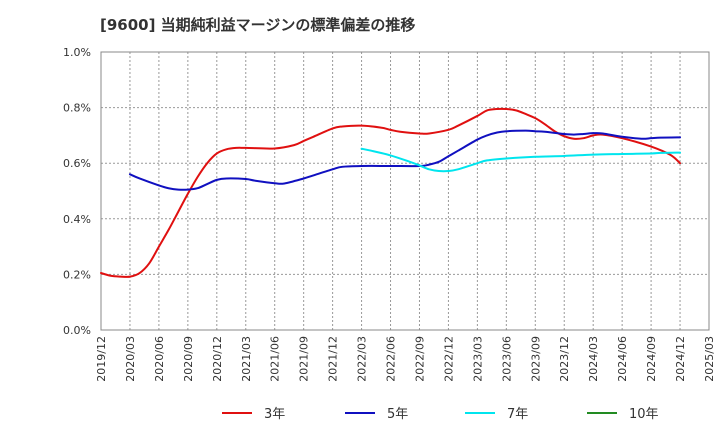  Describe the element at coordinates (77, 52) in the screenshot. I see `y-tick-label: 1.0%` at that location.